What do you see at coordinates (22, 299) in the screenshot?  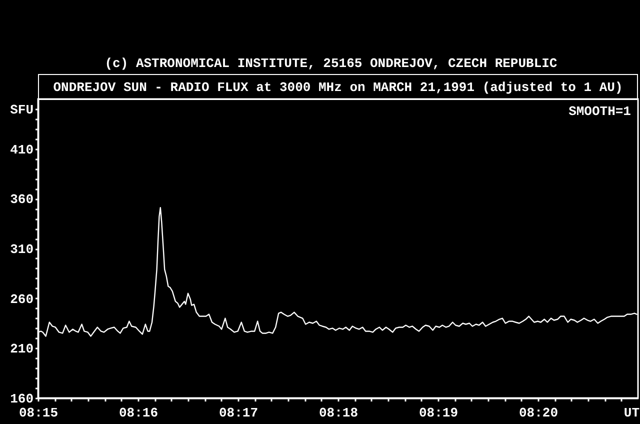 I see `y-tick-label: 260` at bounding box center [22, 299].